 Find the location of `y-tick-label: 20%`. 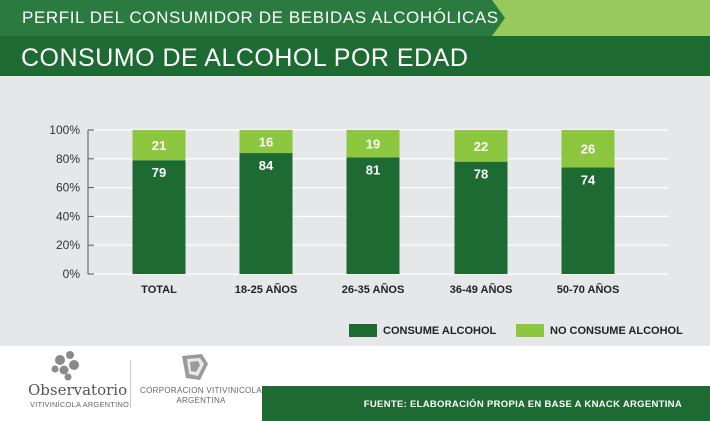

y-tick-label: 20% is located at coordinates (68, 245).